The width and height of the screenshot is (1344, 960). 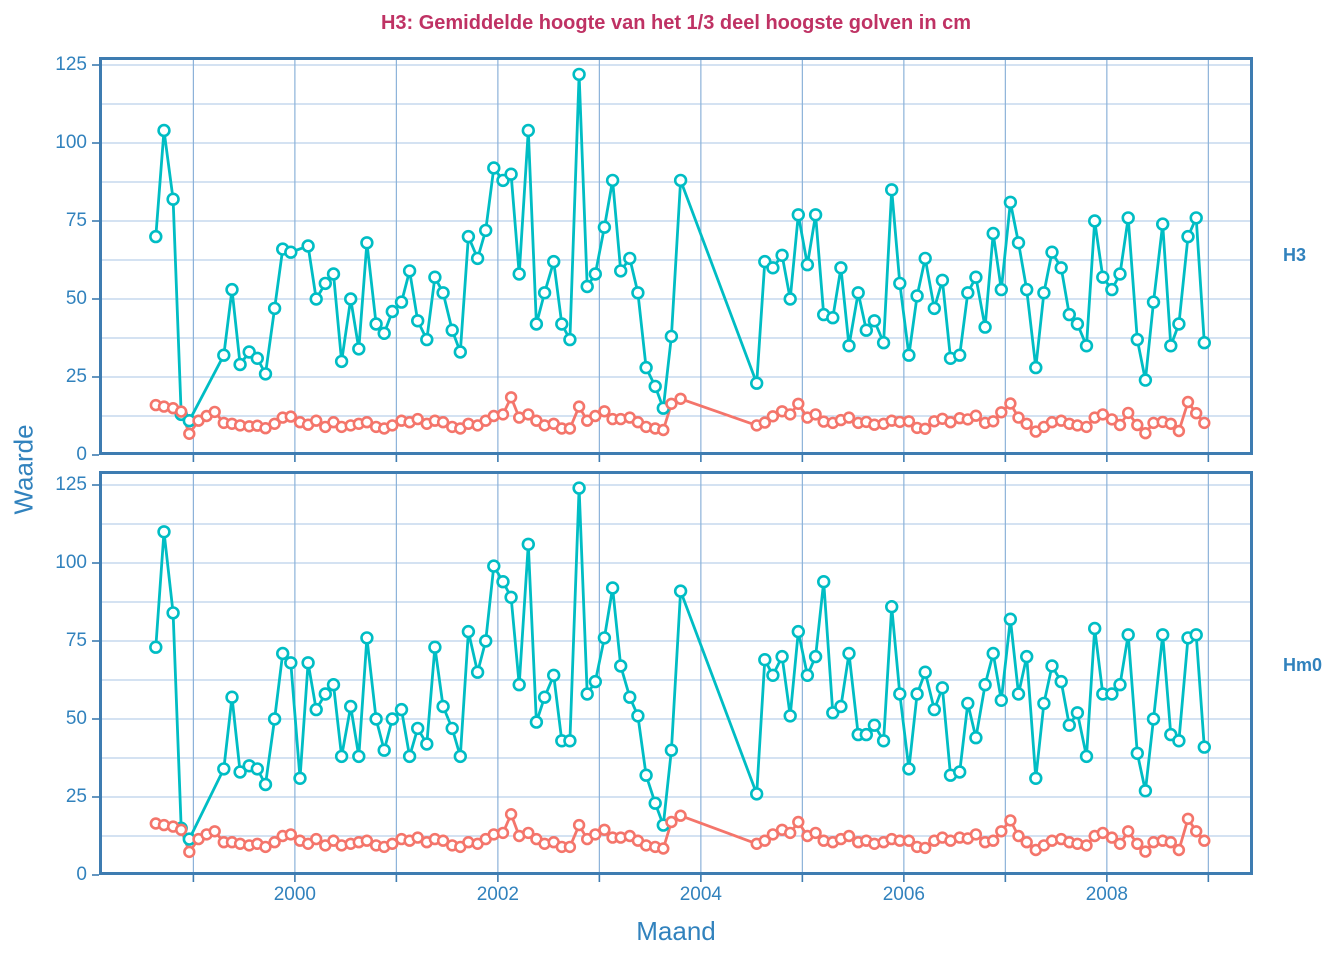 I want to click on x-axis-label: Maand, so click(x=676, y=931).